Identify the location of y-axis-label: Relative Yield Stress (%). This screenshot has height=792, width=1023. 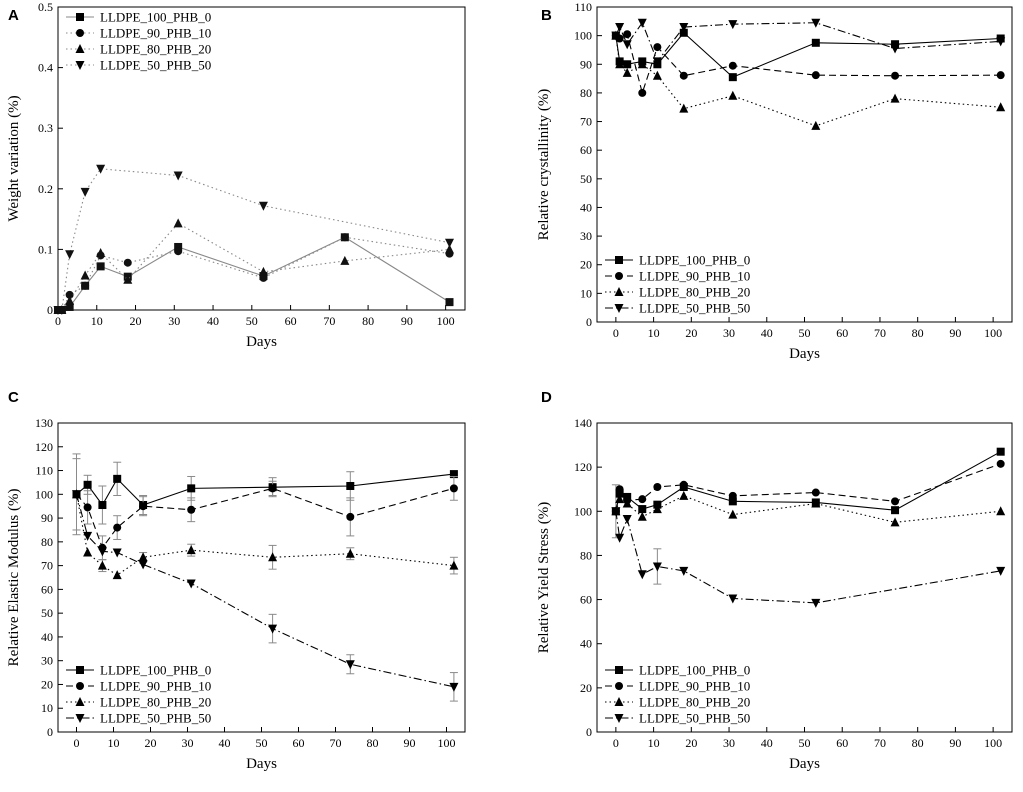
(544, 578).